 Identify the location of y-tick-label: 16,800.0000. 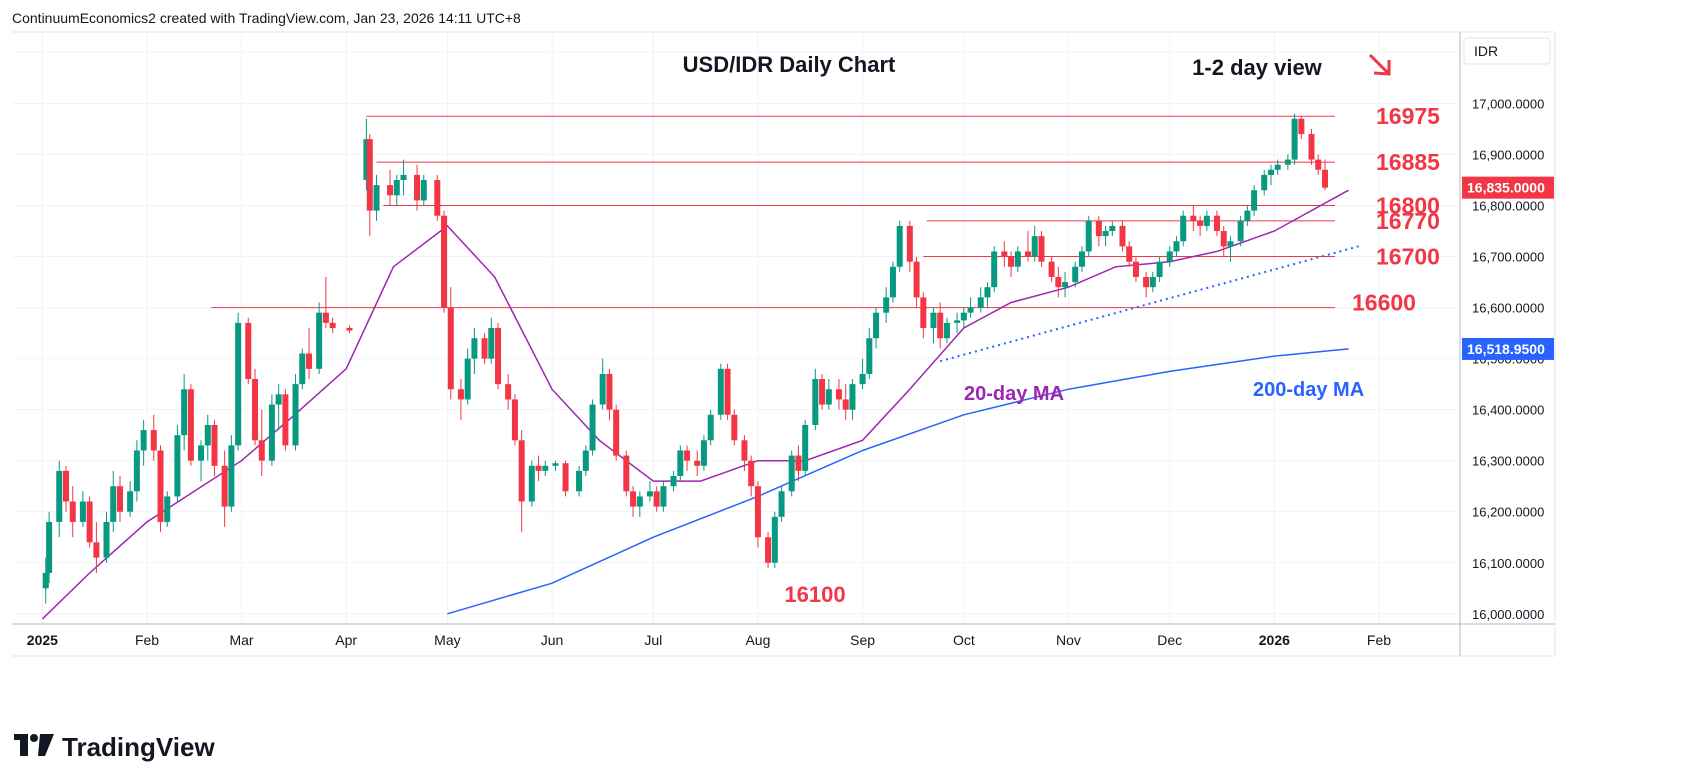
(1508, 206).